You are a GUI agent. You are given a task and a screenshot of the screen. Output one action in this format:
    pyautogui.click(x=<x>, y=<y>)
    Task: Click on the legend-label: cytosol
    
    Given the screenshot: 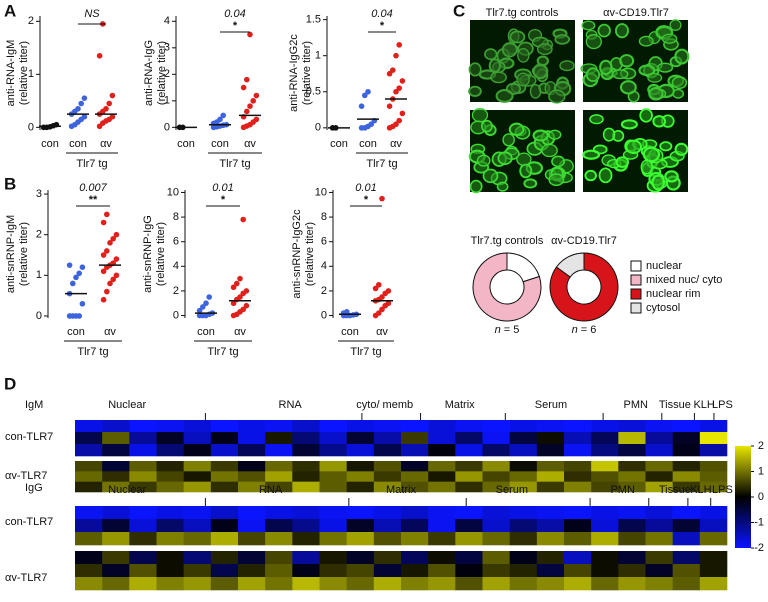 What is the action you would take?
    pyautogui.click(x=663, y=308)
    